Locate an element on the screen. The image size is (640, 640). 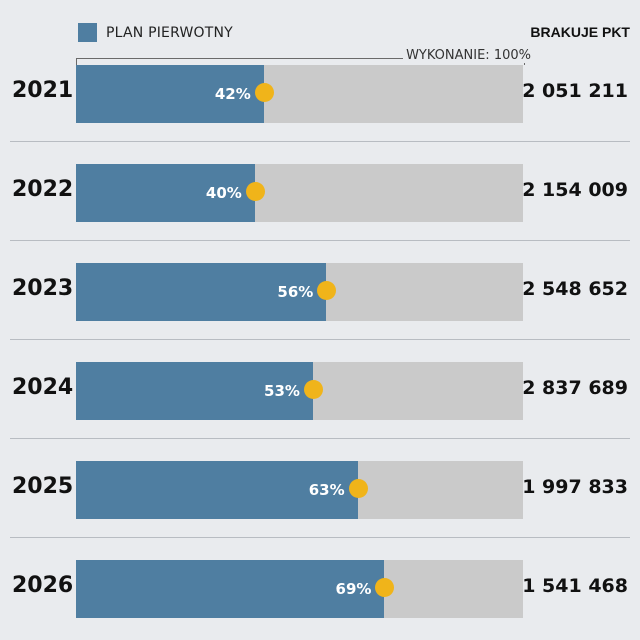
bar-track: 53% is located at coordinates (299, 391).